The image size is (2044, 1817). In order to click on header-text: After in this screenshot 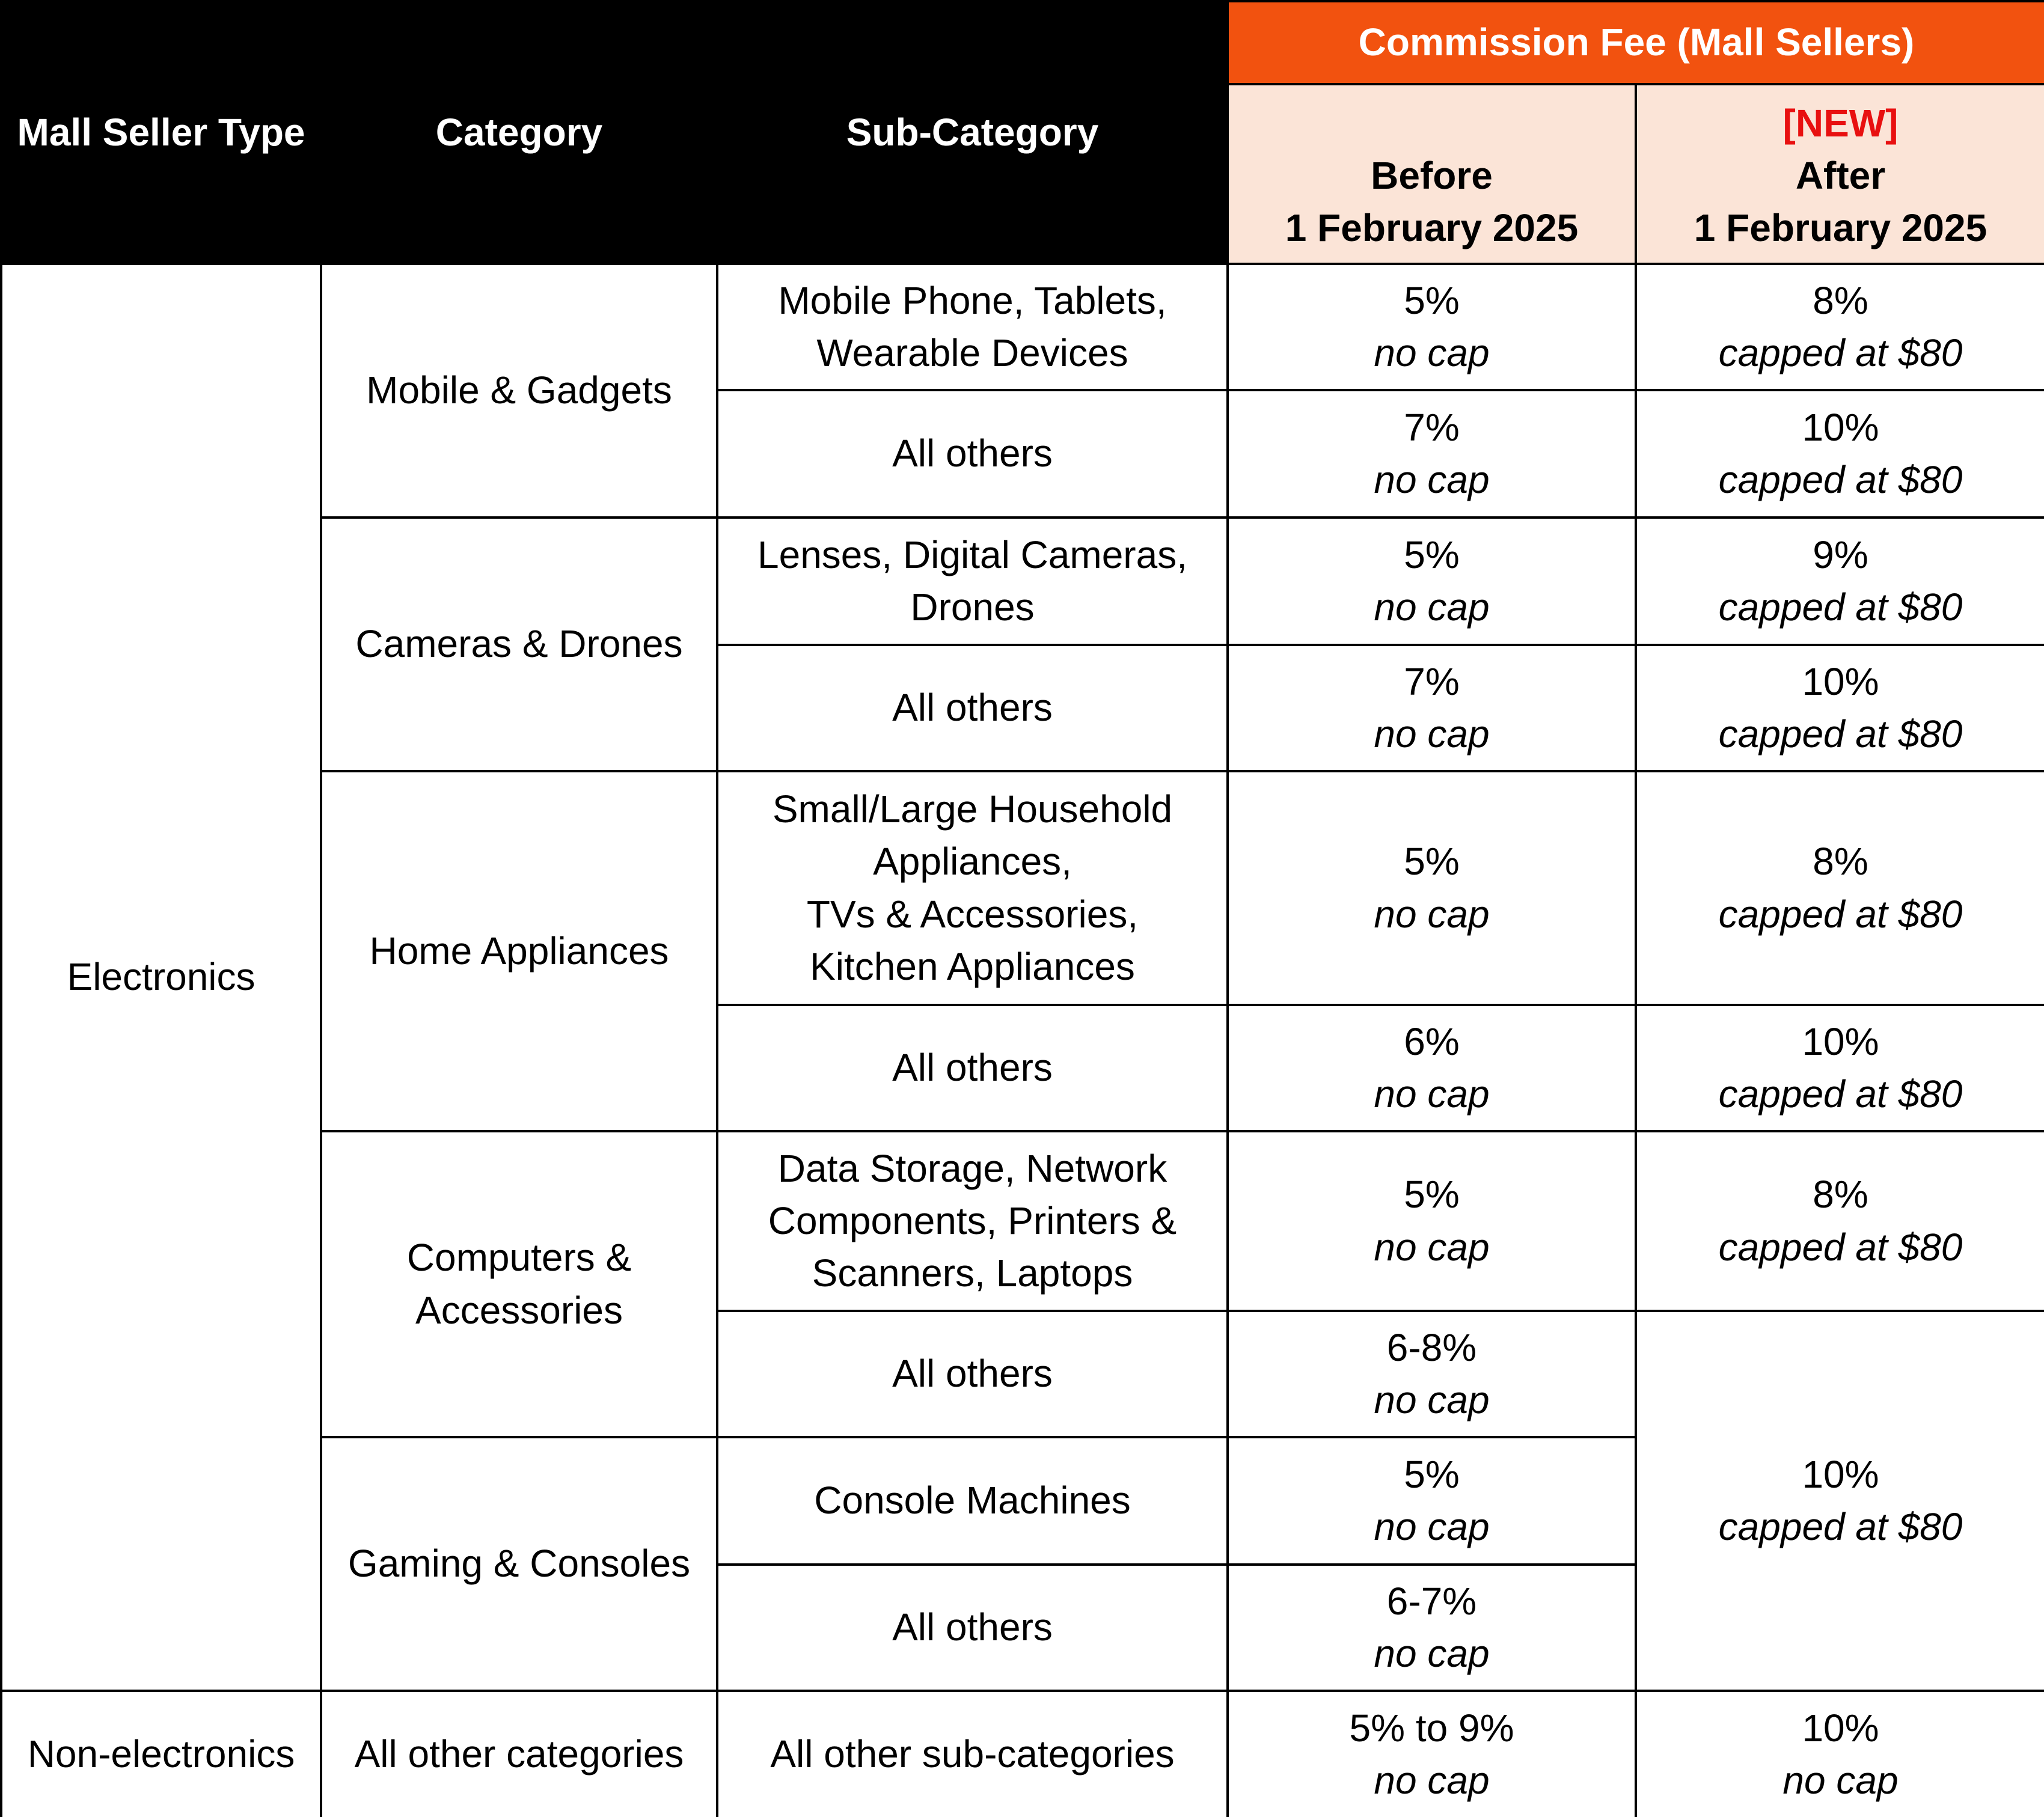, I will do `click(1840, 175)`.